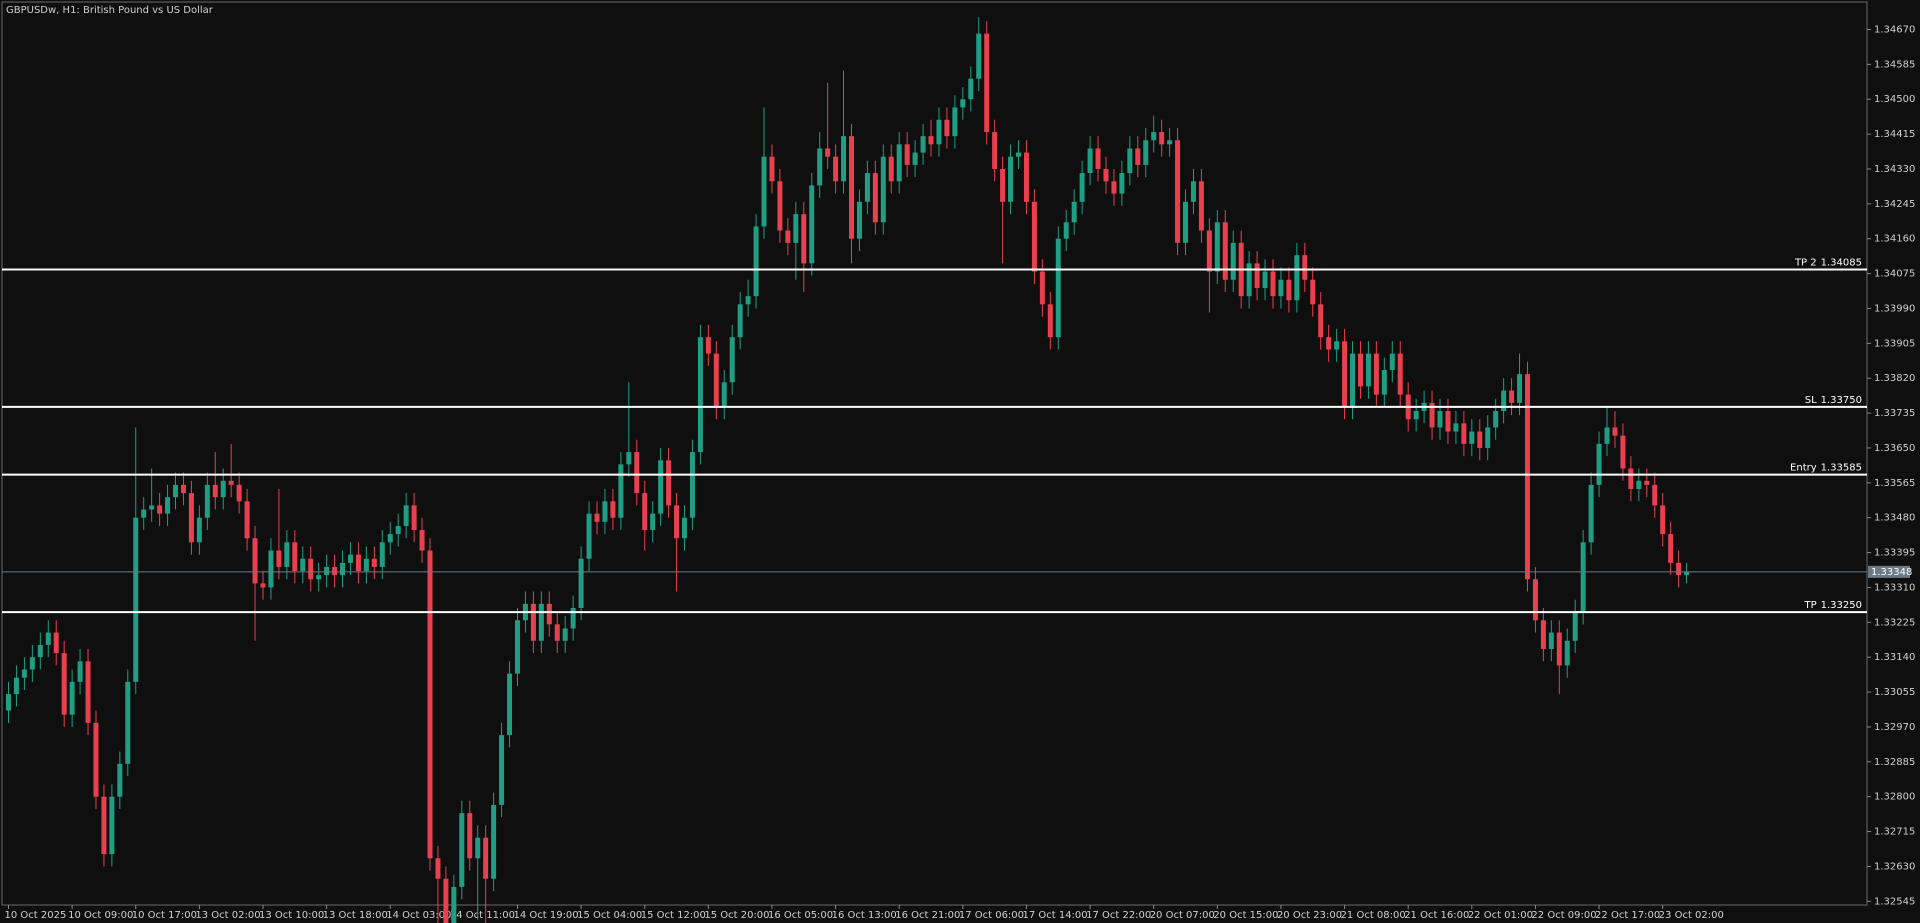  Describe the element at coordinates (927, 915) in the screenshot. I see `x-tick-label: 16 Oct 21:00` at that location.